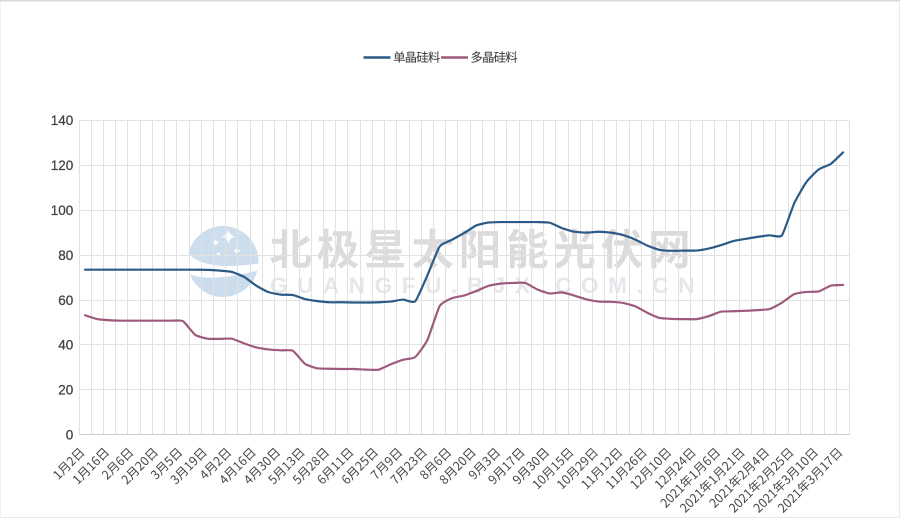  What do you see at coordinates (70, 435) in the screenshot?
I see `svg-text: 0` at bounding box center [70, 435].